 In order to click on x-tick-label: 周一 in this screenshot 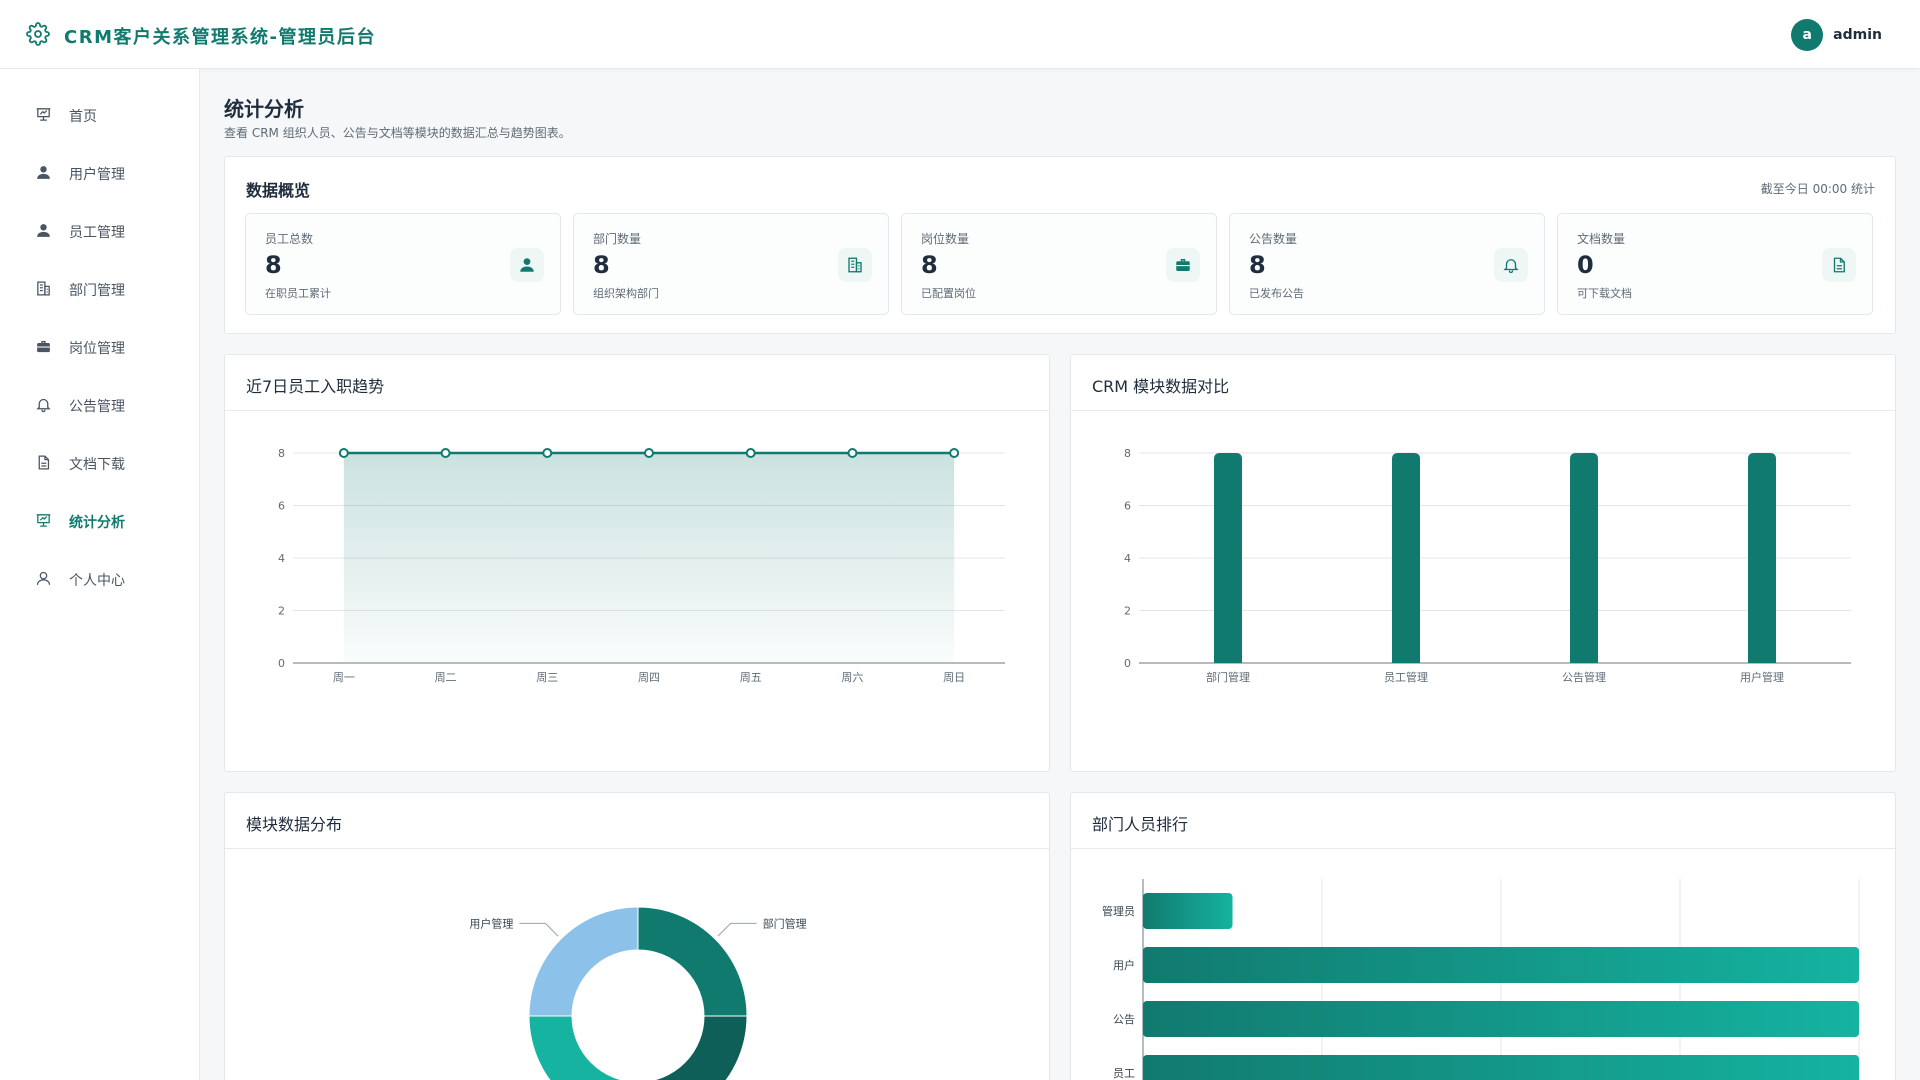, I will do `click(344, 677)`.